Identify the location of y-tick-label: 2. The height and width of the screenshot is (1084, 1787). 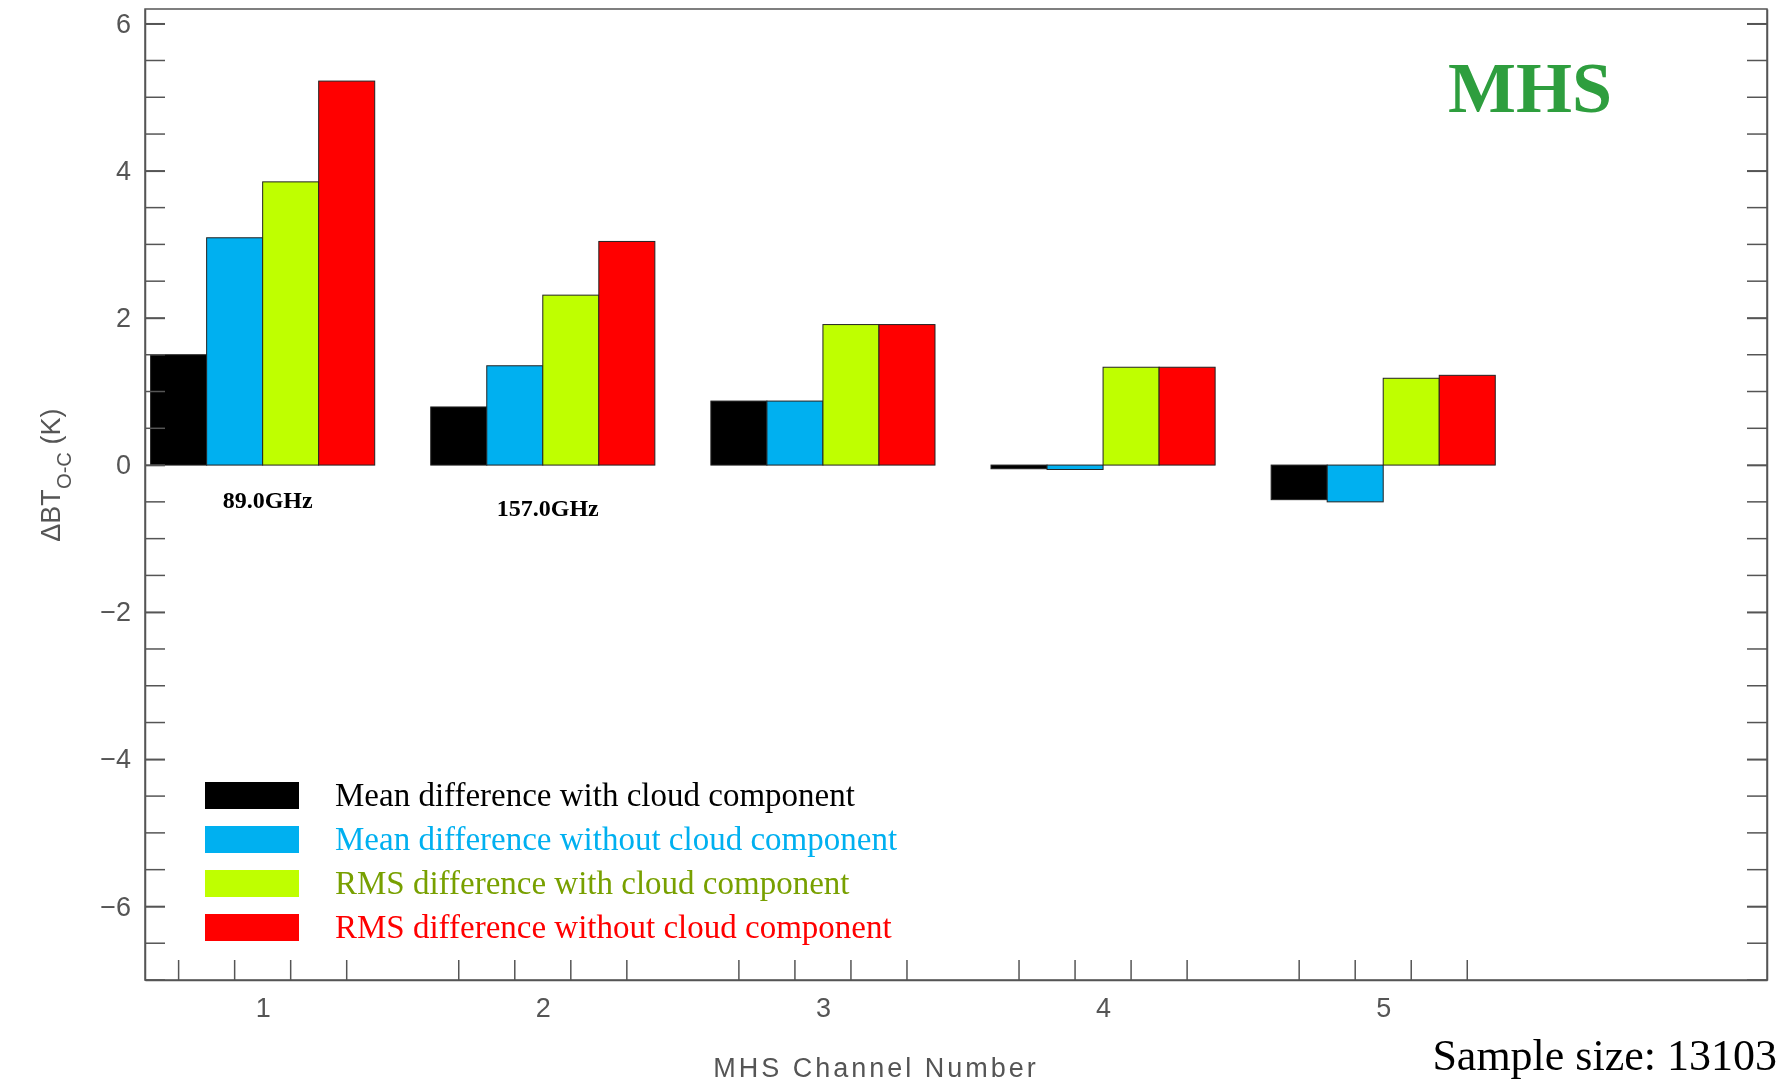
(123, 318).